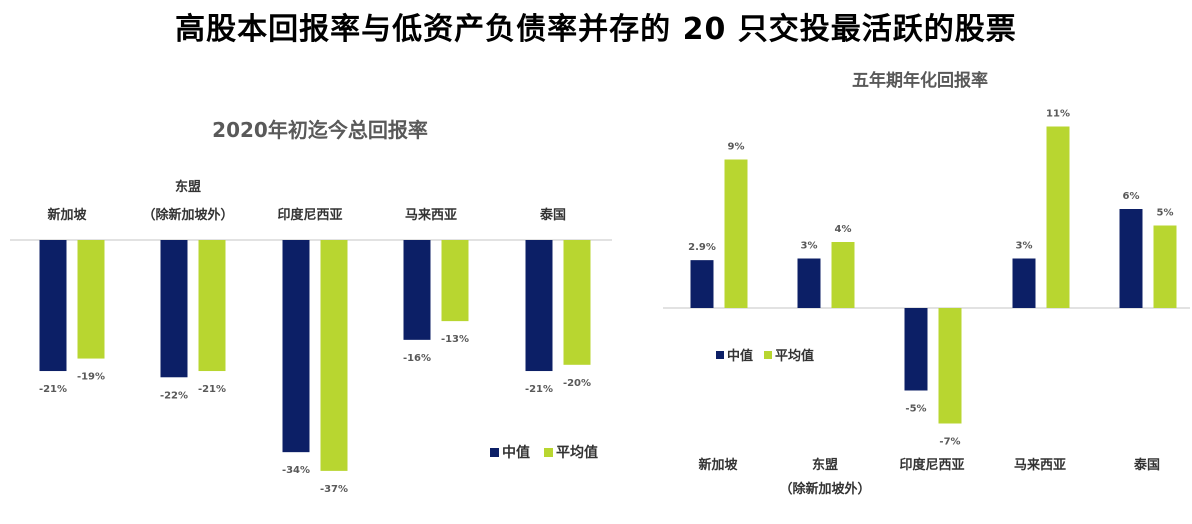 The image size is (1192, 524). I want to click on page-title: 高股本回报率与低资产负债率并存的 20 只交投最活跃的股票, so click(596, 29).